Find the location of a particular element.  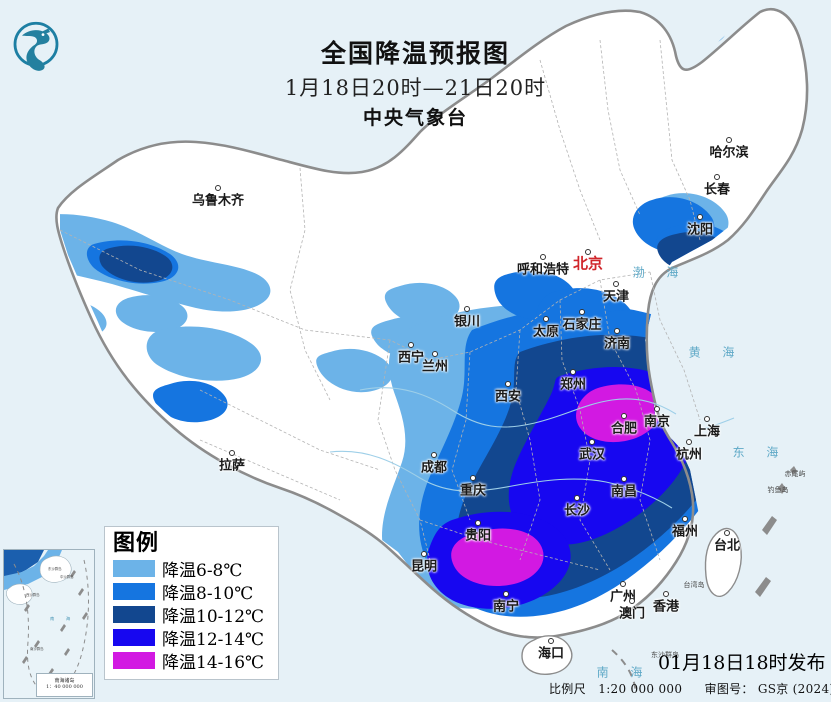

legend-item: 降温6-8℃ is located at coordinates (192, 569).